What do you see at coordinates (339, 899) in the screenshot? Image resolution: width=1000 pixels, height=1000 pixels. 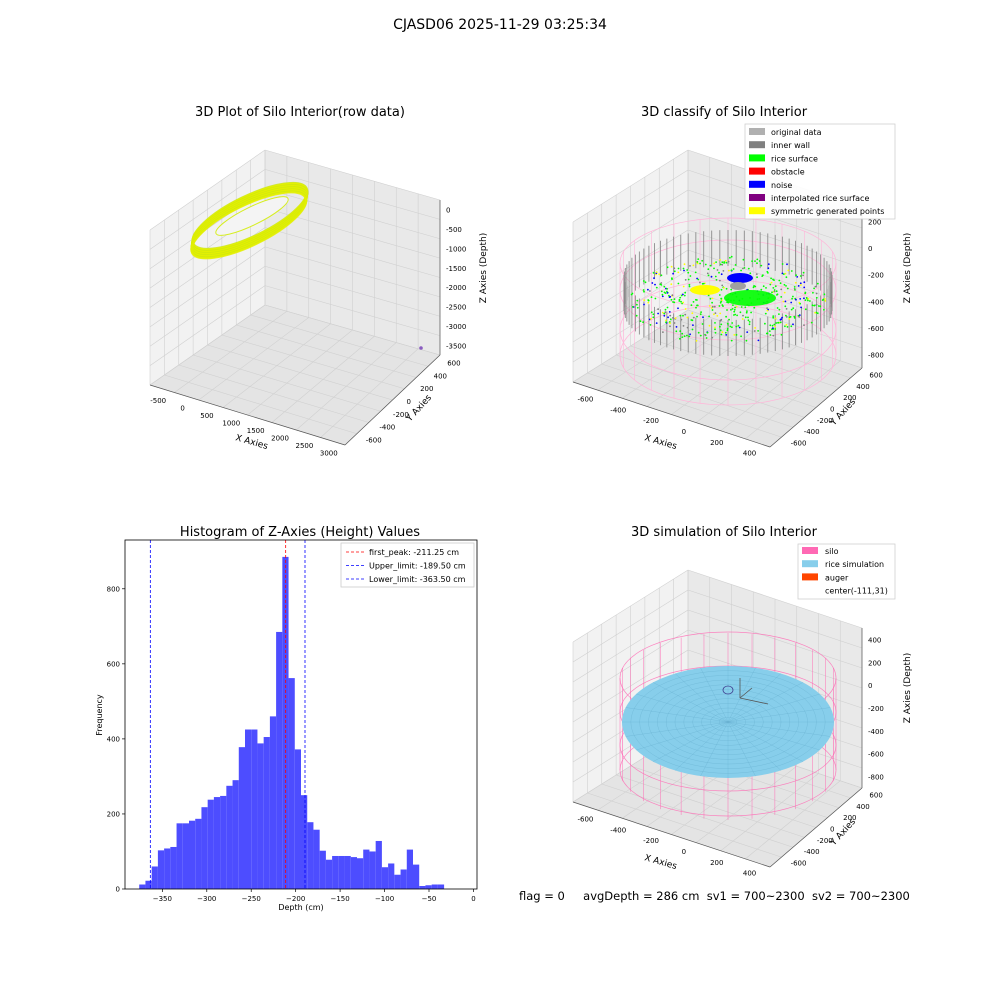 I see `x-tick-label: −150` at bounding box center [339, 899].